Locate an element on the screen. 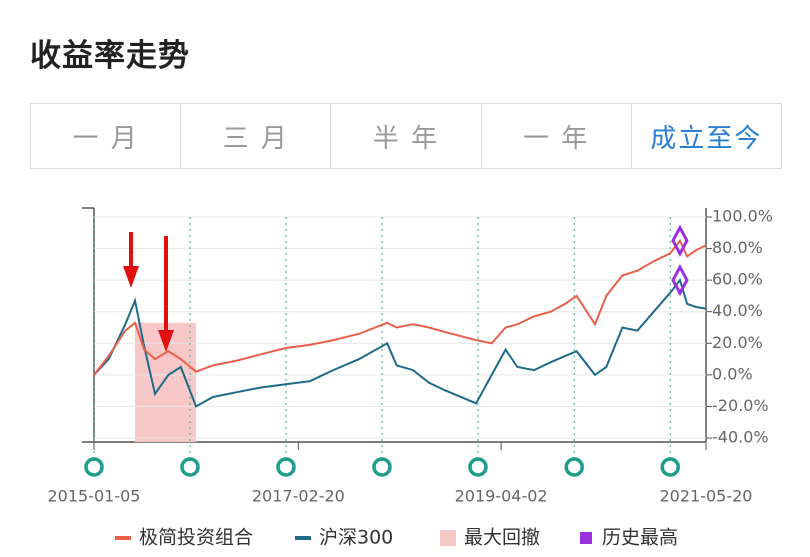 This screenshot has width=810, height=557. y-tick-label: 20.0% is located at coordinates (737, 342).